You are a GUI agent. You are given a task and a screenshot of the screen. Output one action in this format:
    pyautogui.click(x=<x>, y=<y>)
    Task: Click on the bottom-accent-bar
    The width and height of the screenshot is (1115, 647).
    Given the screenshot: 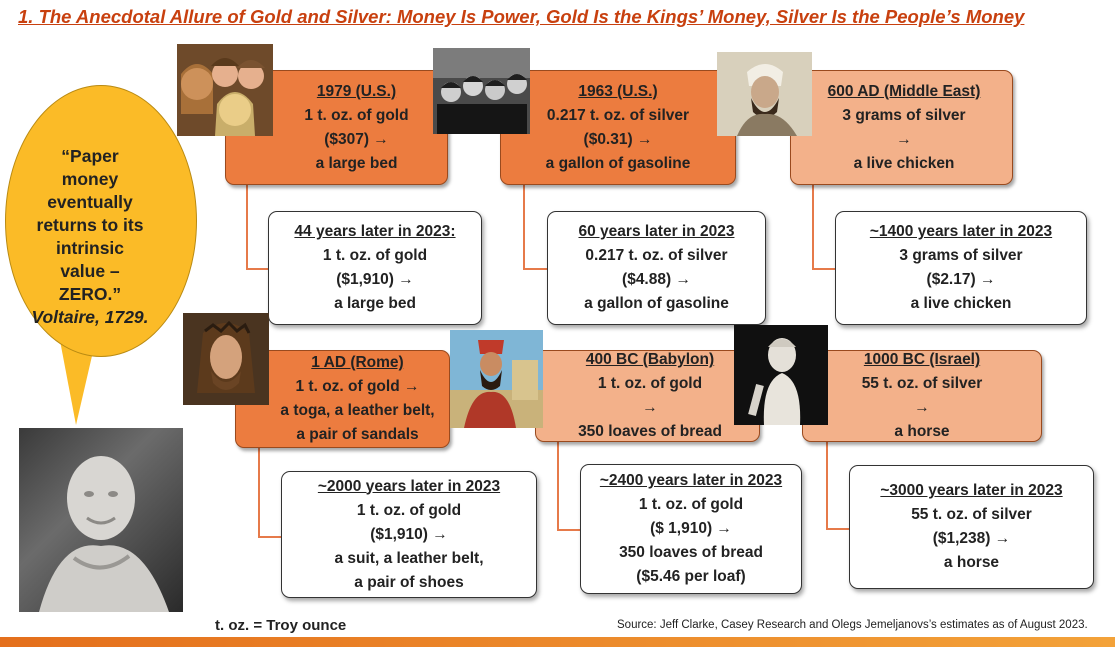 What is the action you would take?
    pyautogui.click(x=557, y=642)
    